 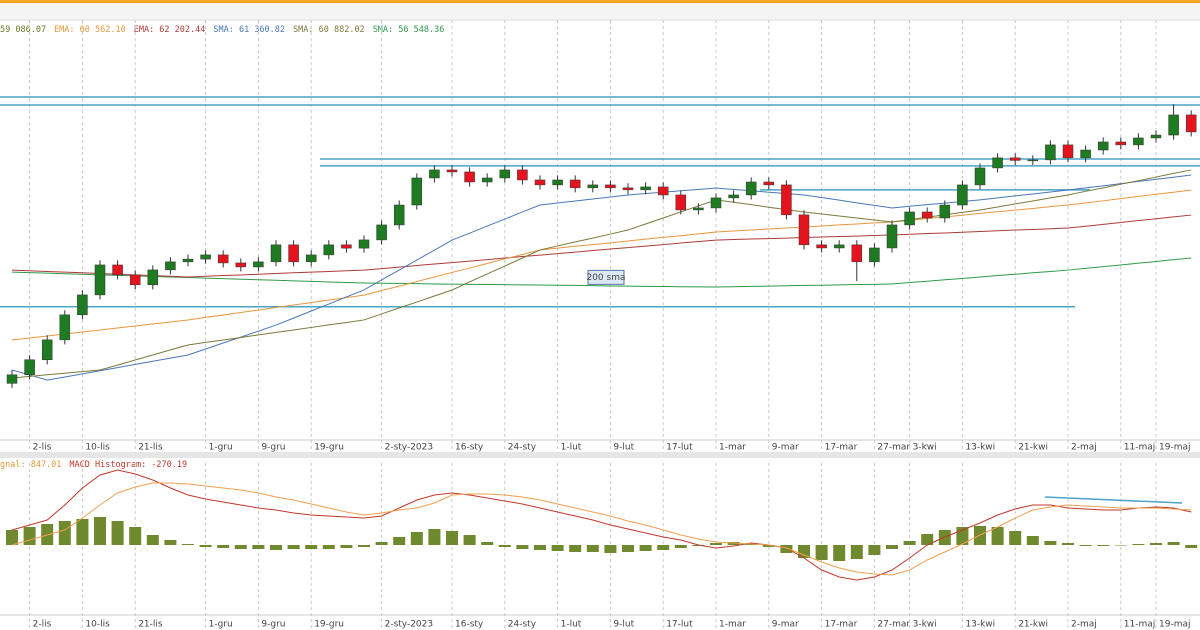 What do you see at coordinates (273, 625) in the screenshot?
I see `x-tick-label: 9-gru` at bounding box center [273, 625].